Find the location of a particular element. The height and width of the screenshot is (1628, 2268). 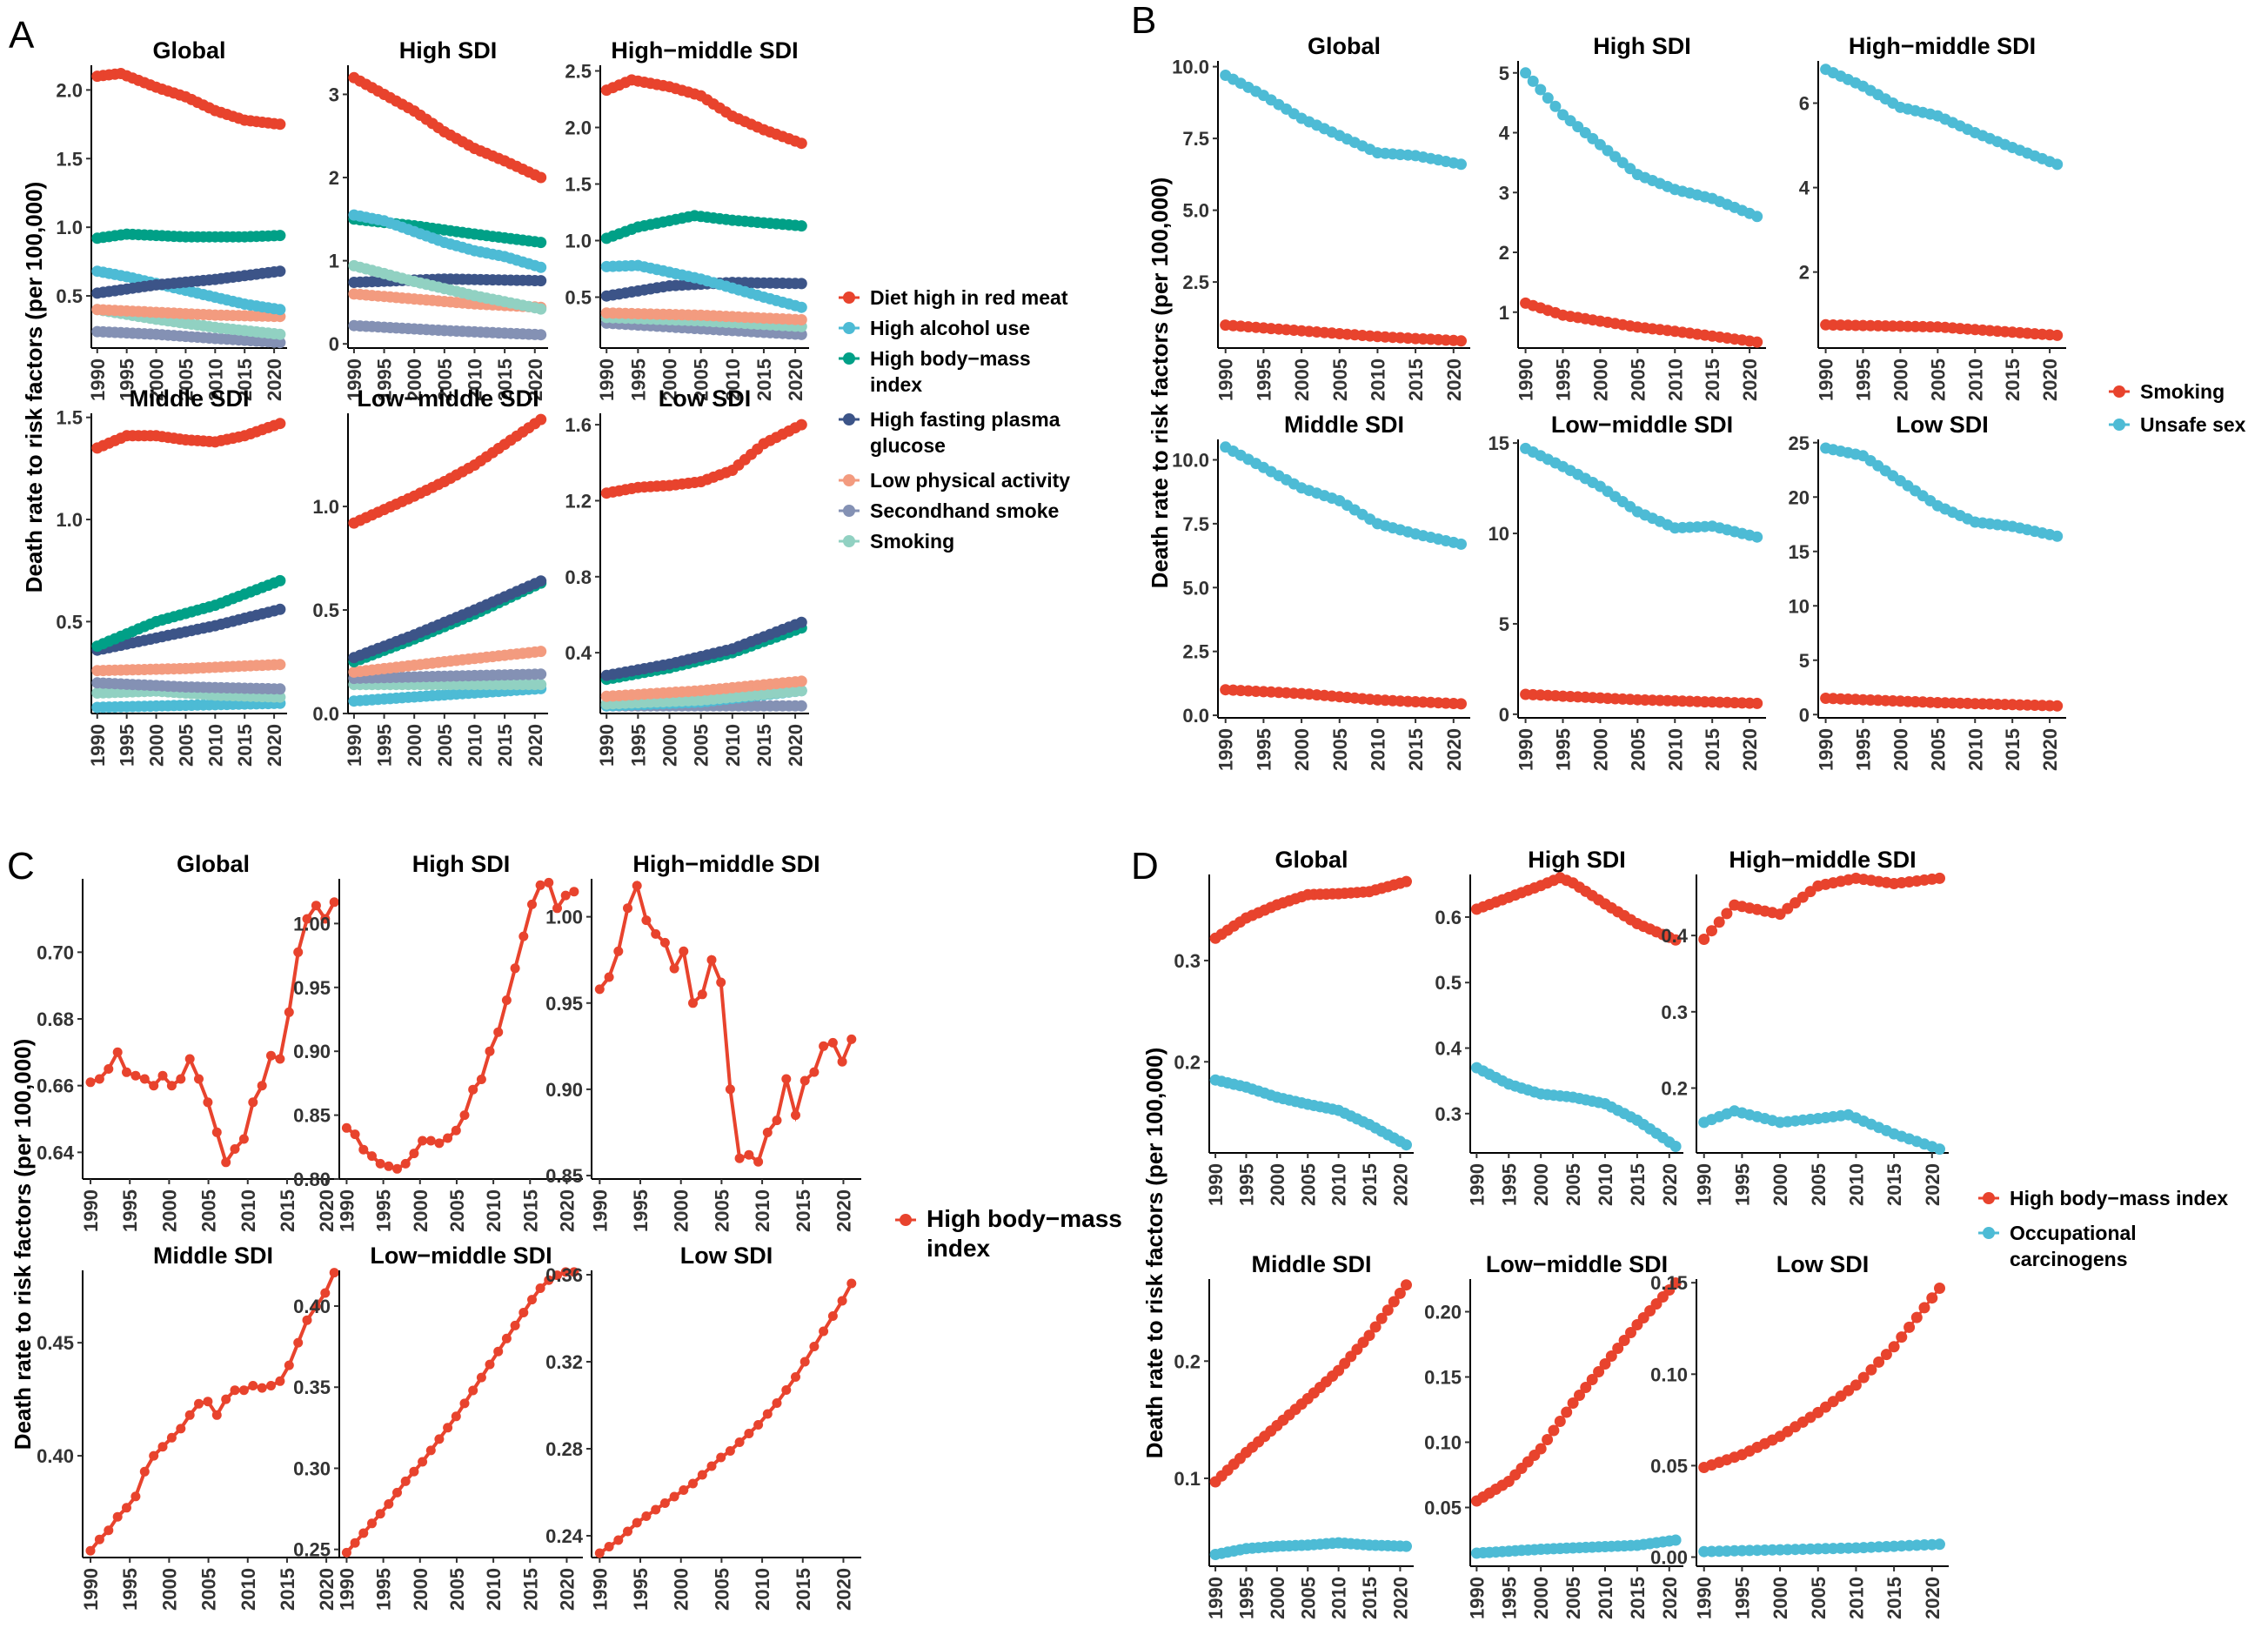

y-tick-label: 0.30 is located at coordinates (312, 1468).